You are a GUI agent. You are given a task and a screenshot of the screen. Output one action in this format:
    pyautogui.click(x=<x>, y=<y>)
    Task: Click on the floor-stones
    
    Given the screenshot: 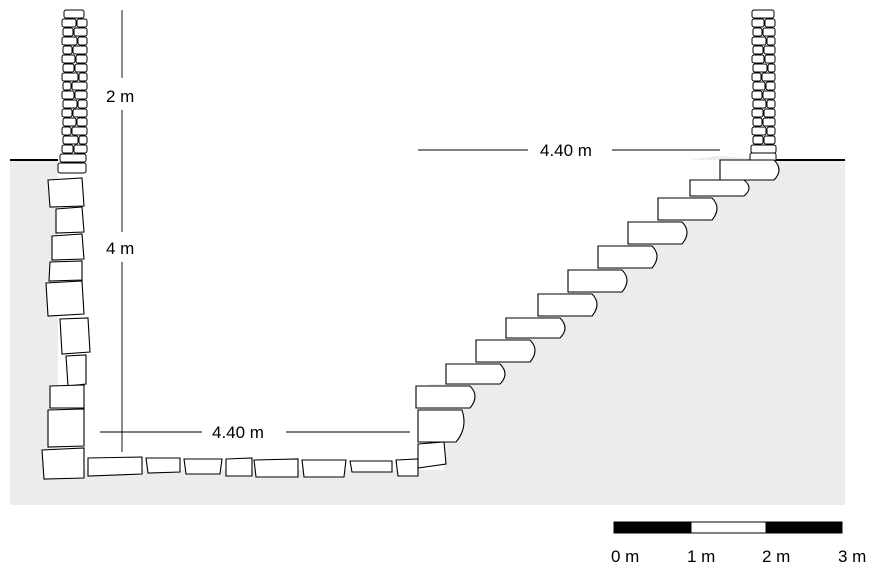 What is the action you would take?
    pyautogui.click(x=253, y=467)
    